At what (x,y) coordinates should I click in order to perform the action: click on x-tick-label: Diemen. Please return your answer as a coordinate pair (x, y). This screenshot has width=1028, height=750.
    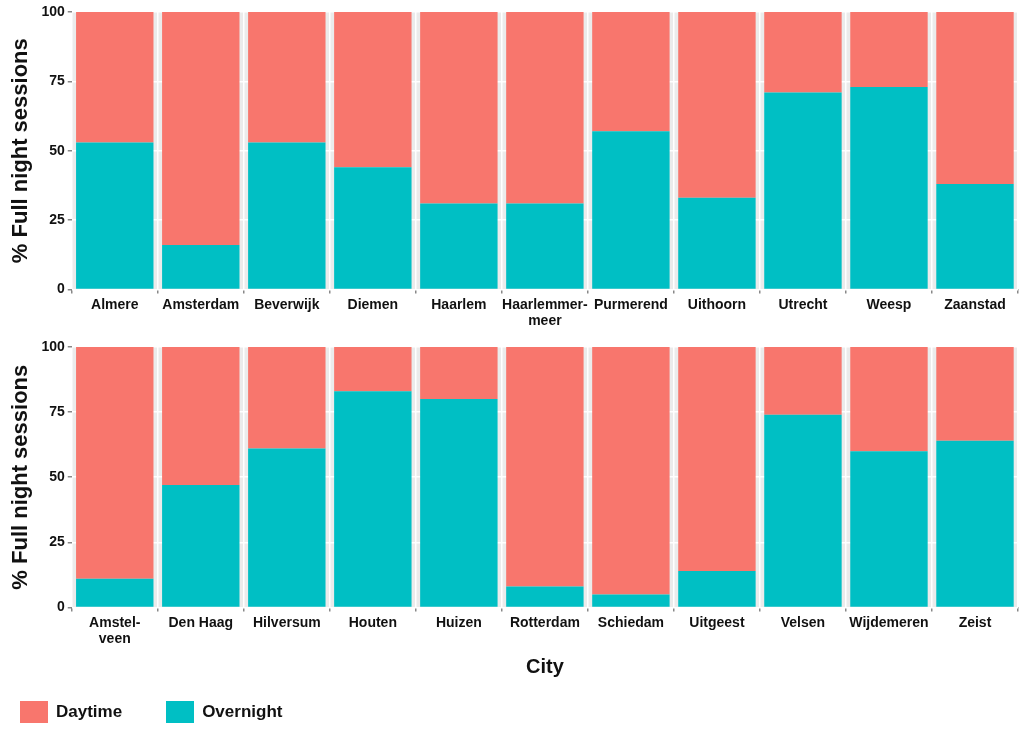
    Looking at the image, I should click on (373, 303).